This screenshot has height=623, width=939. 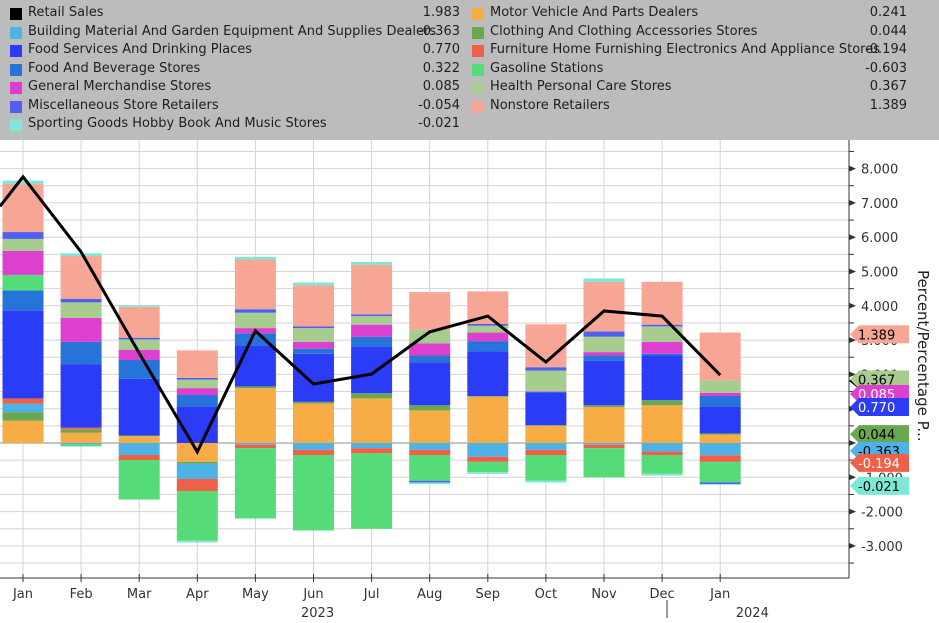 What do you see at coordinates (235, 14) in the screenshot?
I see `legend-item: Retail Sales 1.983` at bounding box center [235, 14].